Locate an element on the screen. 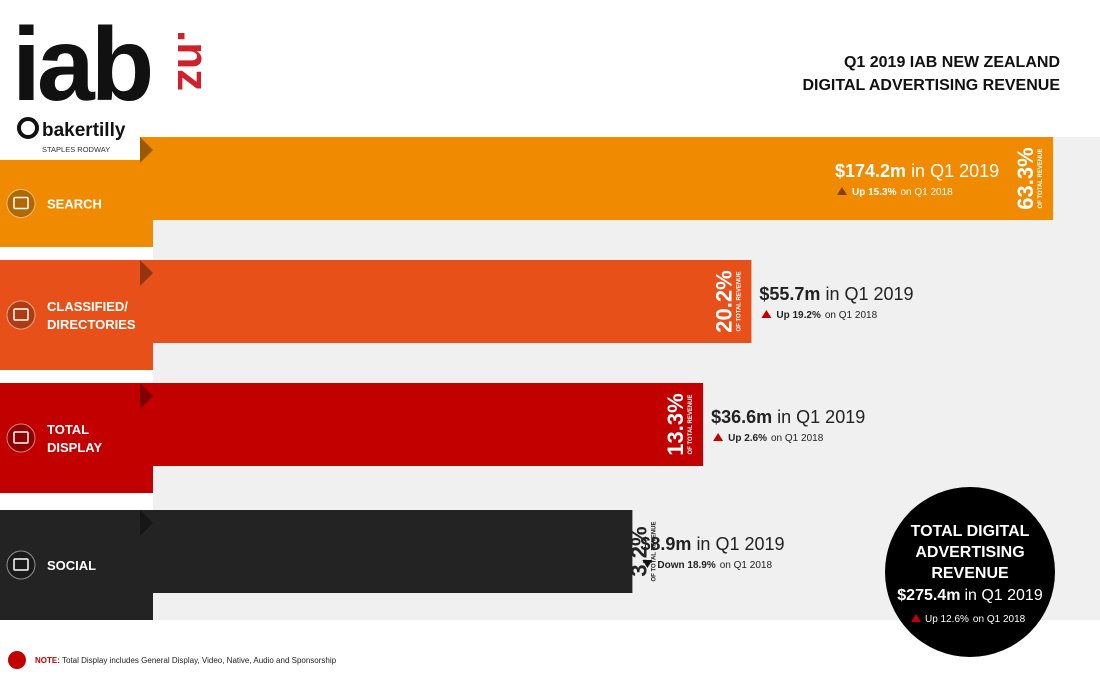 Image resolution: width=1100 pixels, height=676 pixels. revenue-value: $36.6m is located at coordinates (741, 417).